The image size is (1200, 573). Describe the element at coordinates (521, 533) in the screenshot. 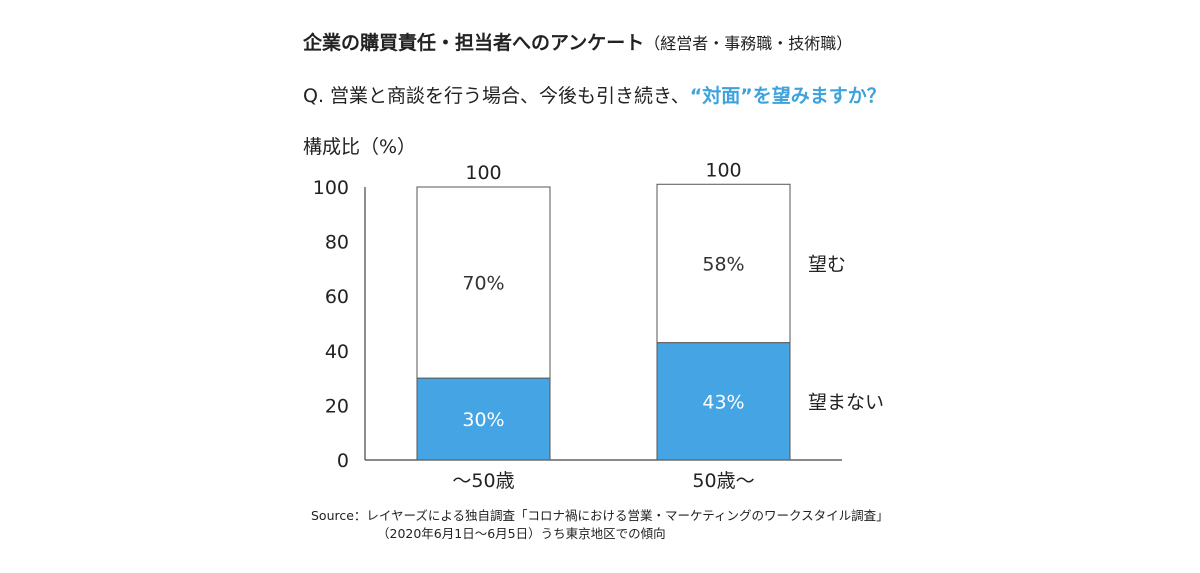

I see `source-line-2: （2020年6月1日〜6月5日）うち東京地区での傾向` at that location.